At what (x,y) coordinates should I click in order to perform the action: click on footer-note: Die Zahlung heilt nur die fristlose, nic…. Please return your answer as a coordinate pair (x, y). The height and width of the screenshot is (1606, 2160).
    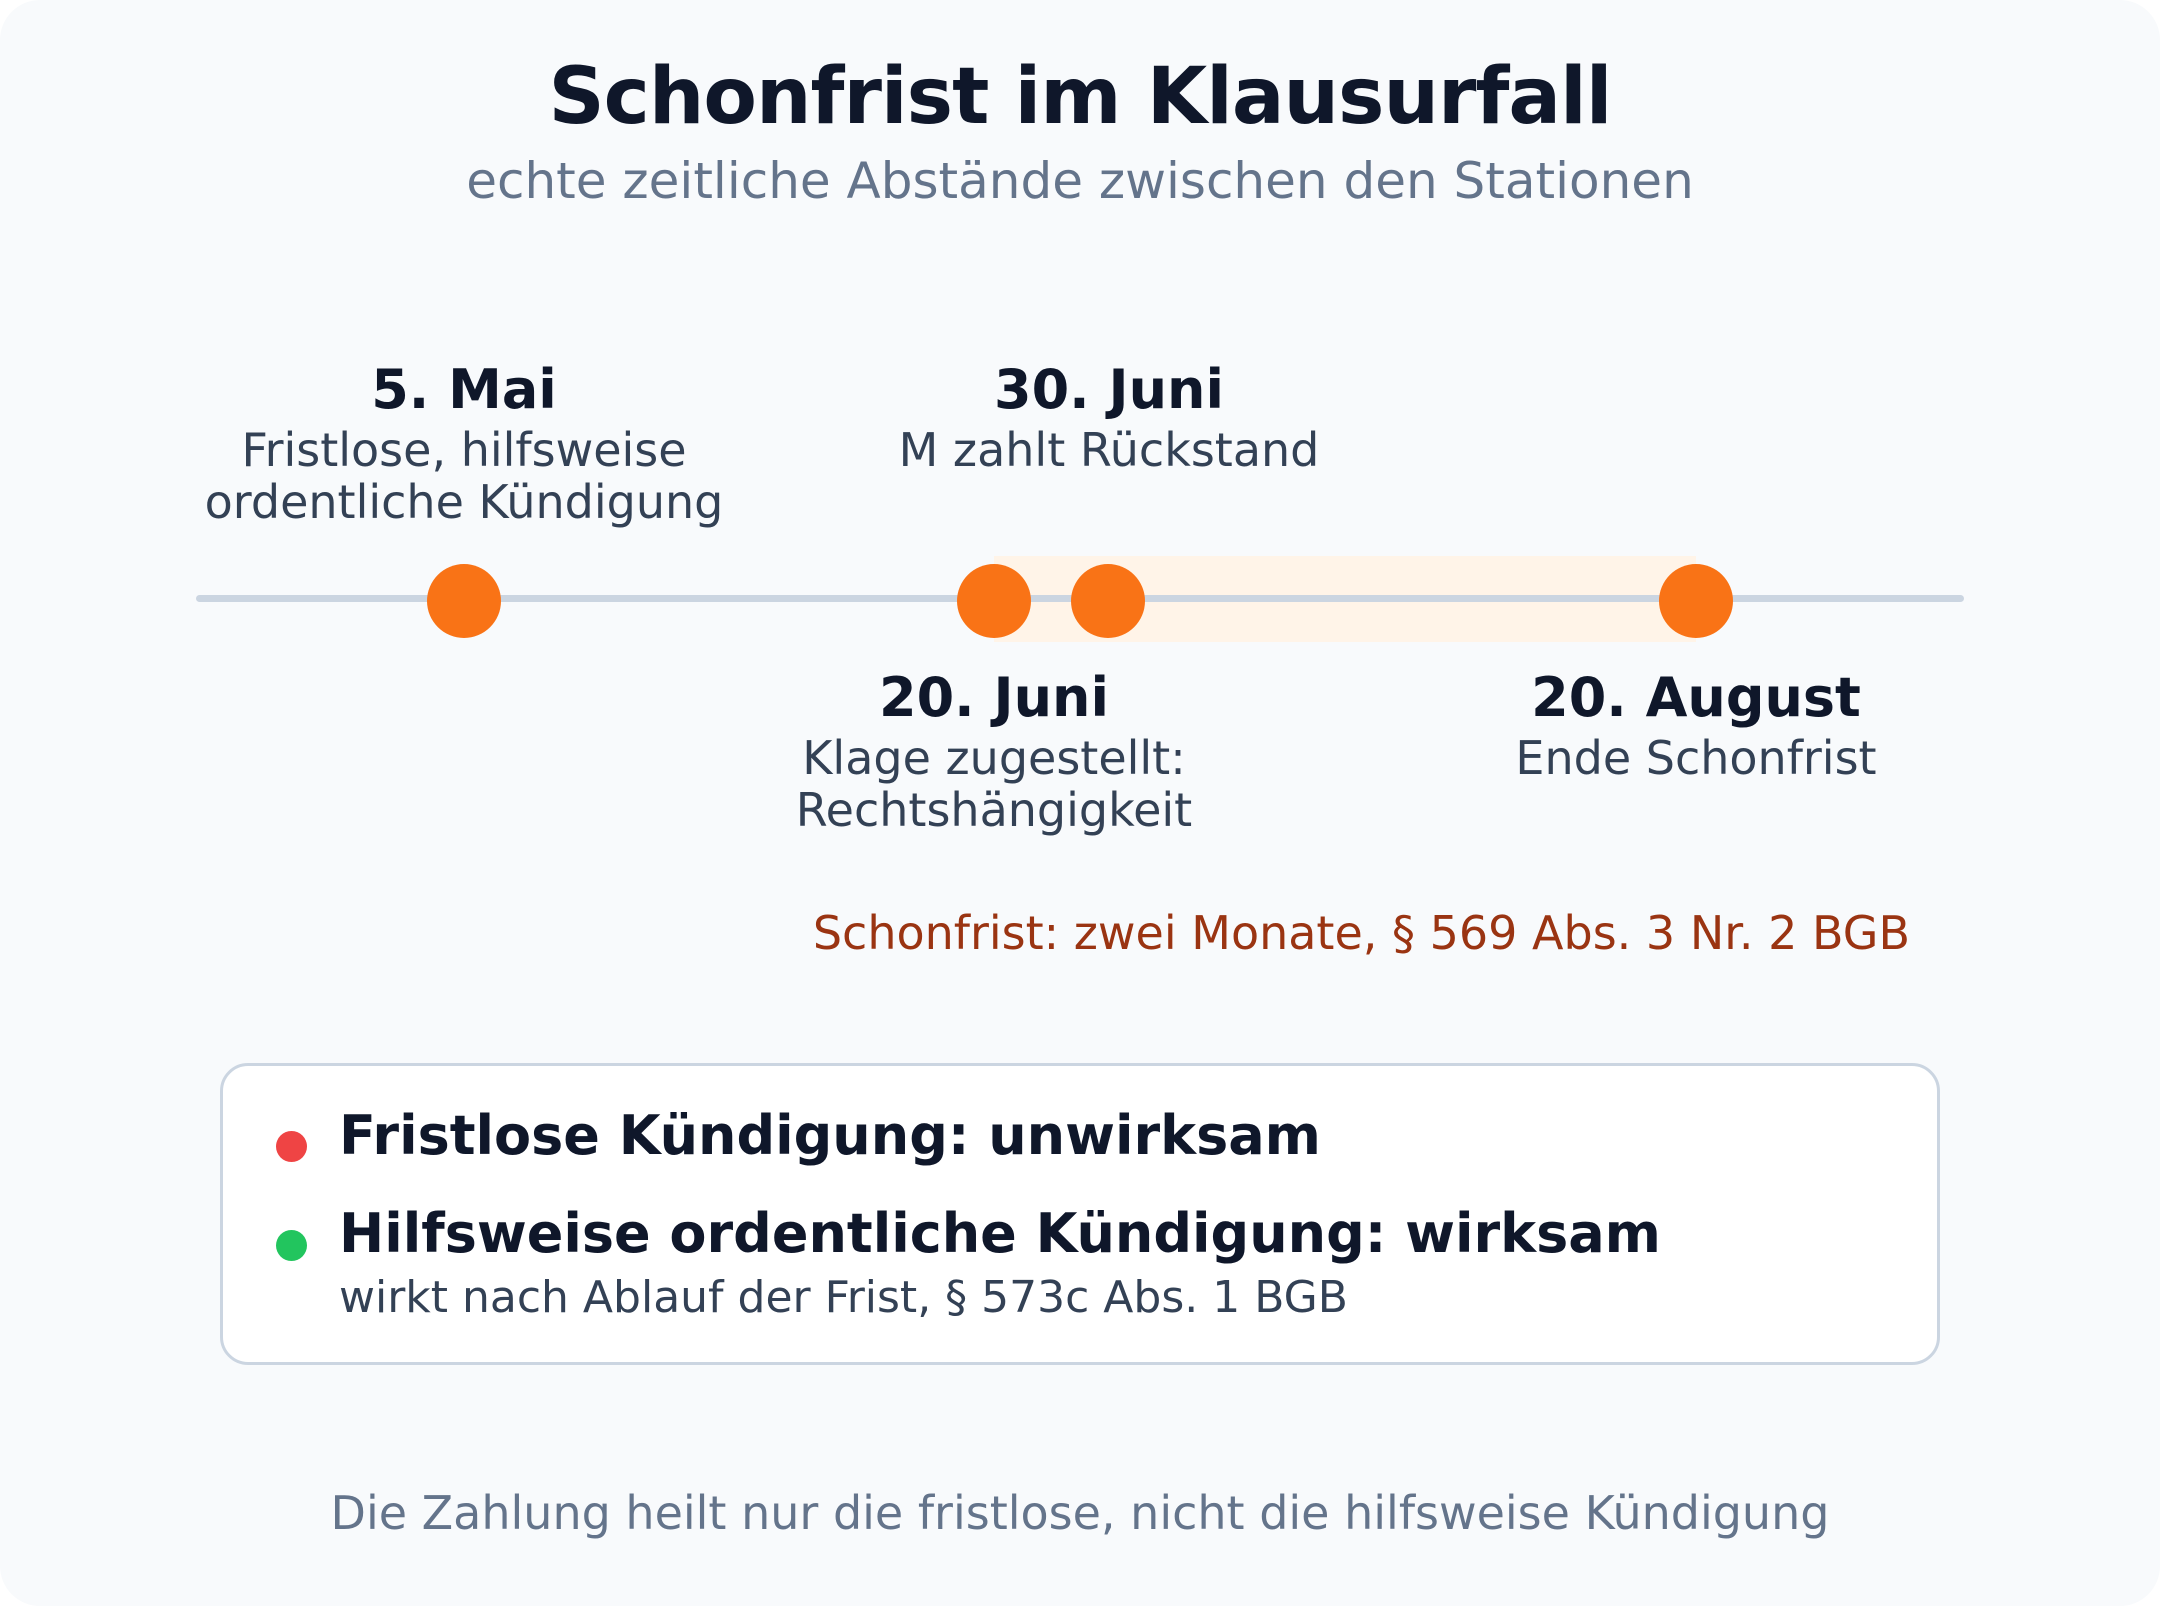
    Looking at the image, I should click on (1080, 1513).